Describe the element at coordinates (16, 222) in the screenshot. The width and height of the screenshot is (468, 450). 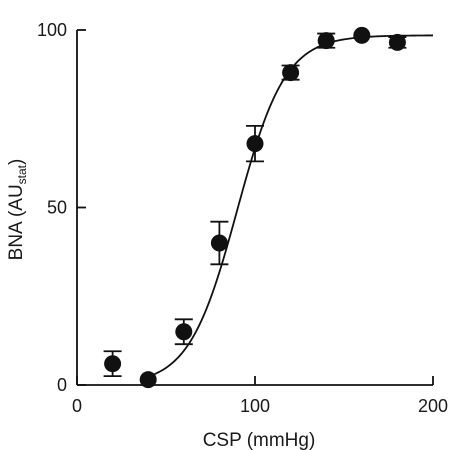
I see `y-axis-label-main: BNA (AU` at that location.